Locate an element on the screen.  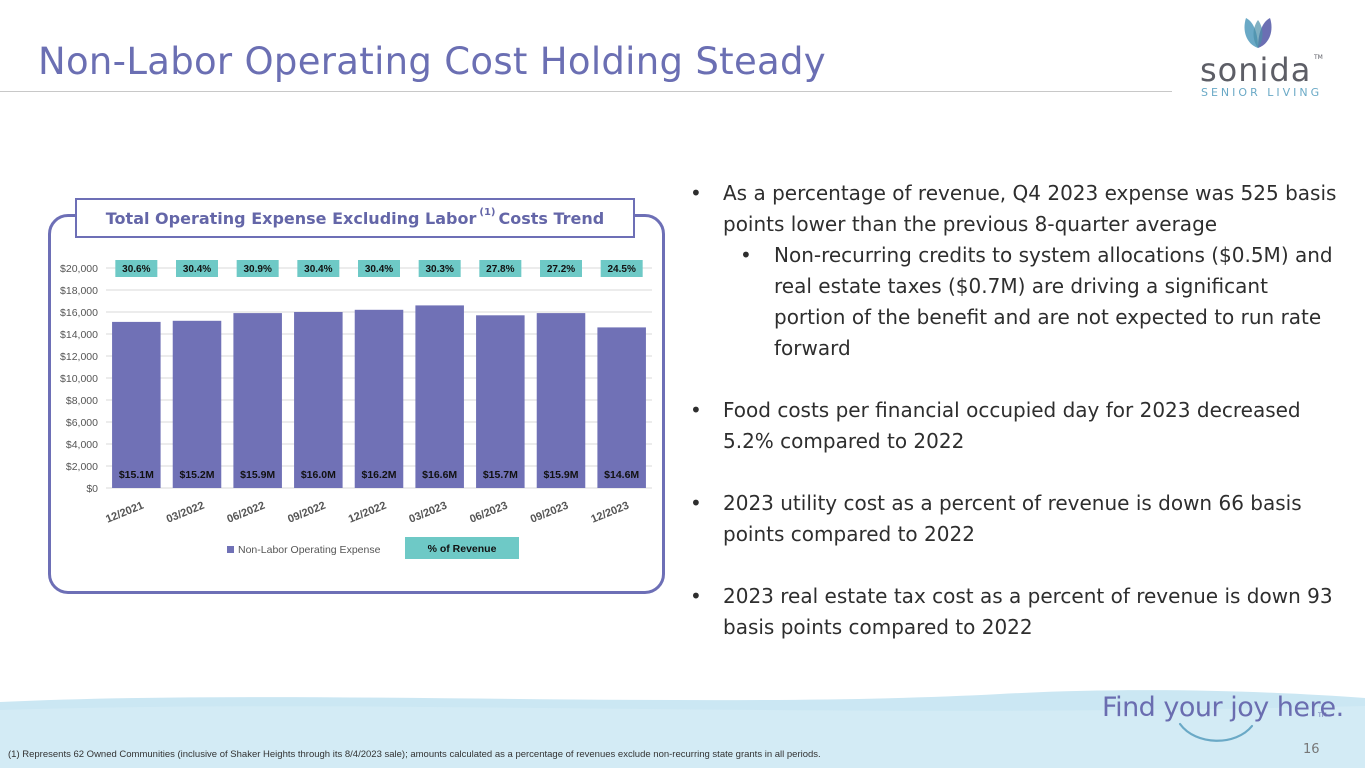
footer-wave is located at coordinates (682, 729).